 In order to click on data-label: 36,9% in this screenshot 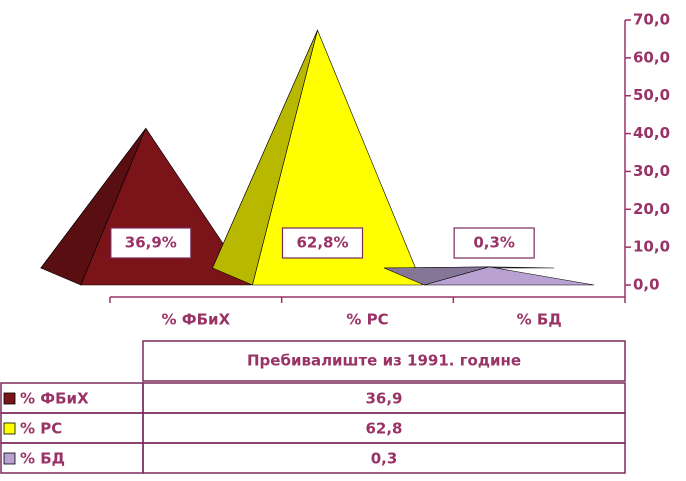, I will do `click(151, 243)`.